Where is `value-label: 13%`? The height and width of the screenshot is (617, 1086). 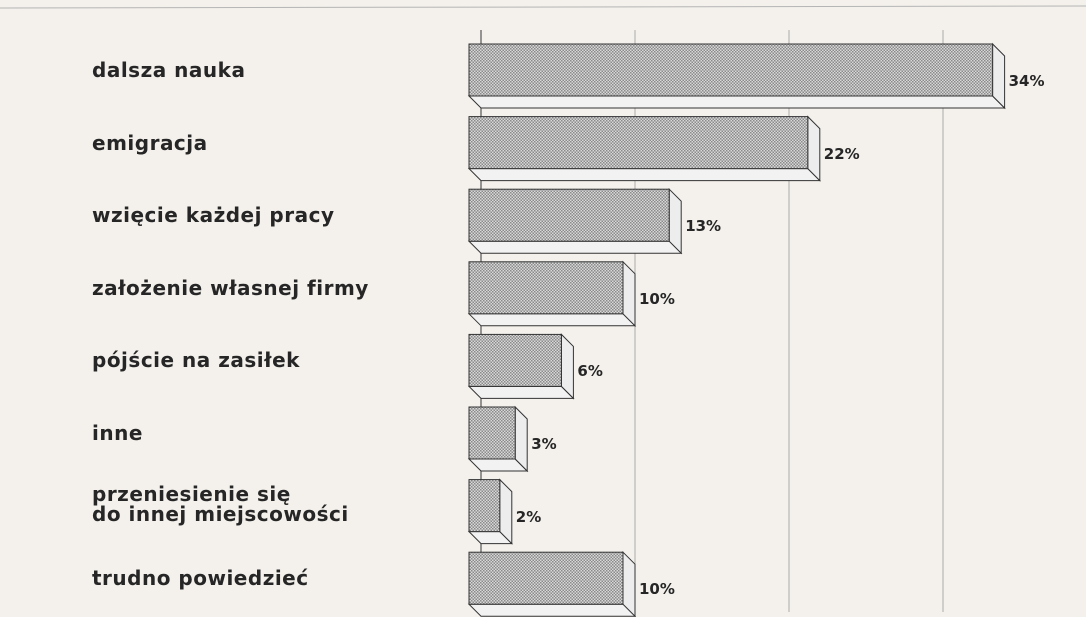 value-label: 13% is located at coordinates (703, 226).